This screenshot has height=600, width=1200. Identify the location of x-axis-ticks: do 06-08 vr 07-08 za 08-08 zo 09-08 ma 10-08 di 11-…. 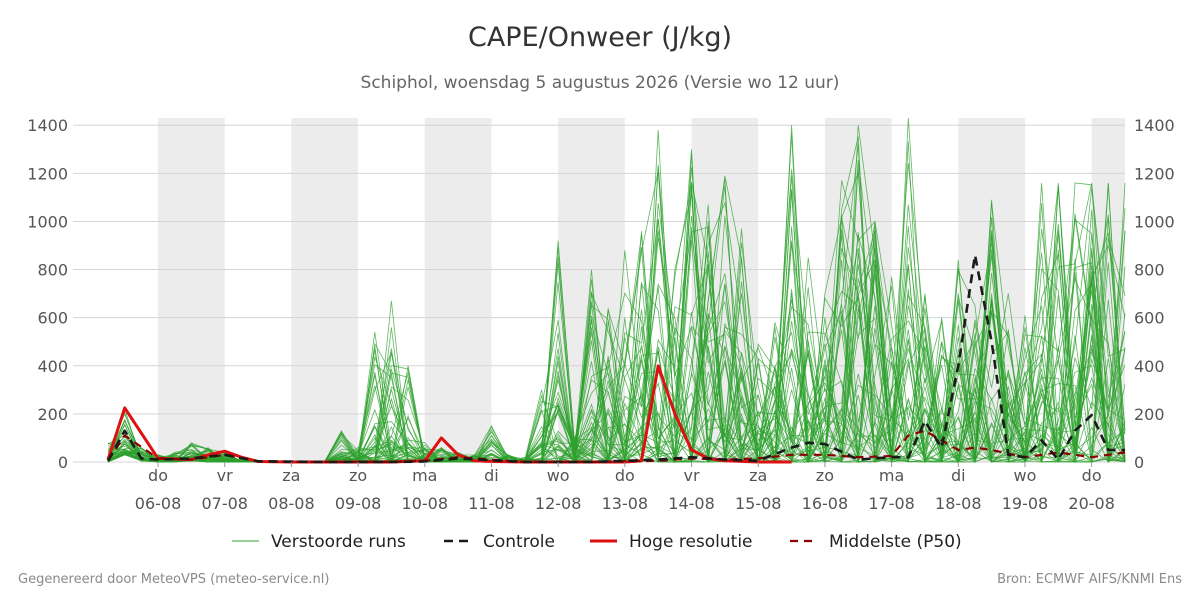
(625, 487).